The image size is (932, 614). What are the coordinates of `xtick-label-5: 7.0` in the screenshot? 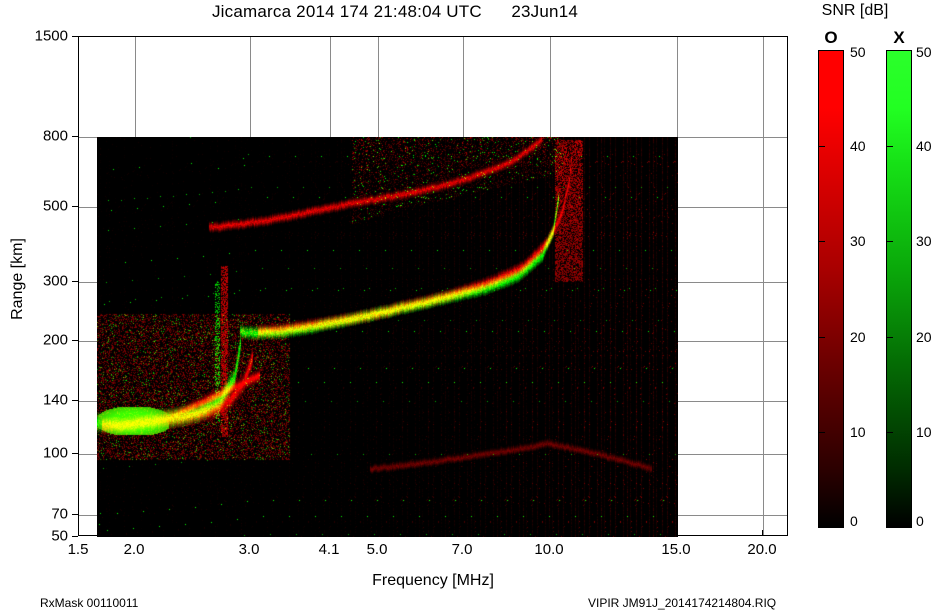 It's located at (462, 549).